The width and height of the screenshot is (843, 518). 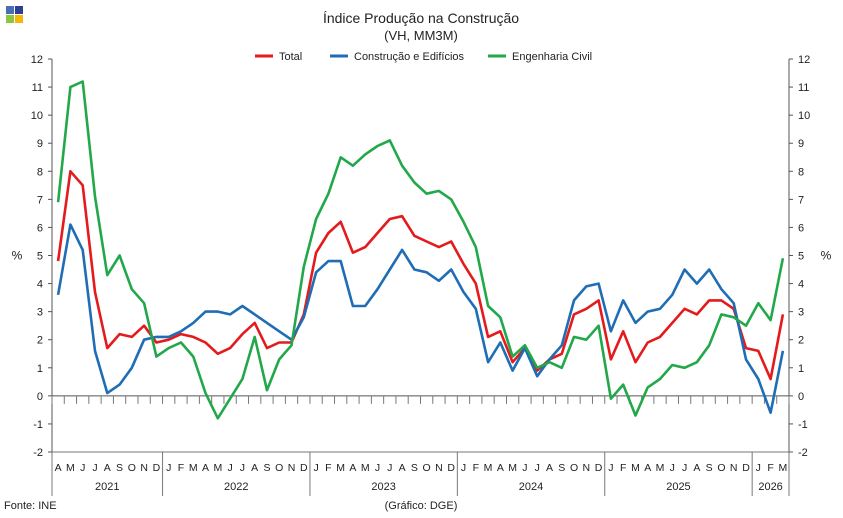 I want to click on y-tick-label-left: 4, so click(x=40, y=285).